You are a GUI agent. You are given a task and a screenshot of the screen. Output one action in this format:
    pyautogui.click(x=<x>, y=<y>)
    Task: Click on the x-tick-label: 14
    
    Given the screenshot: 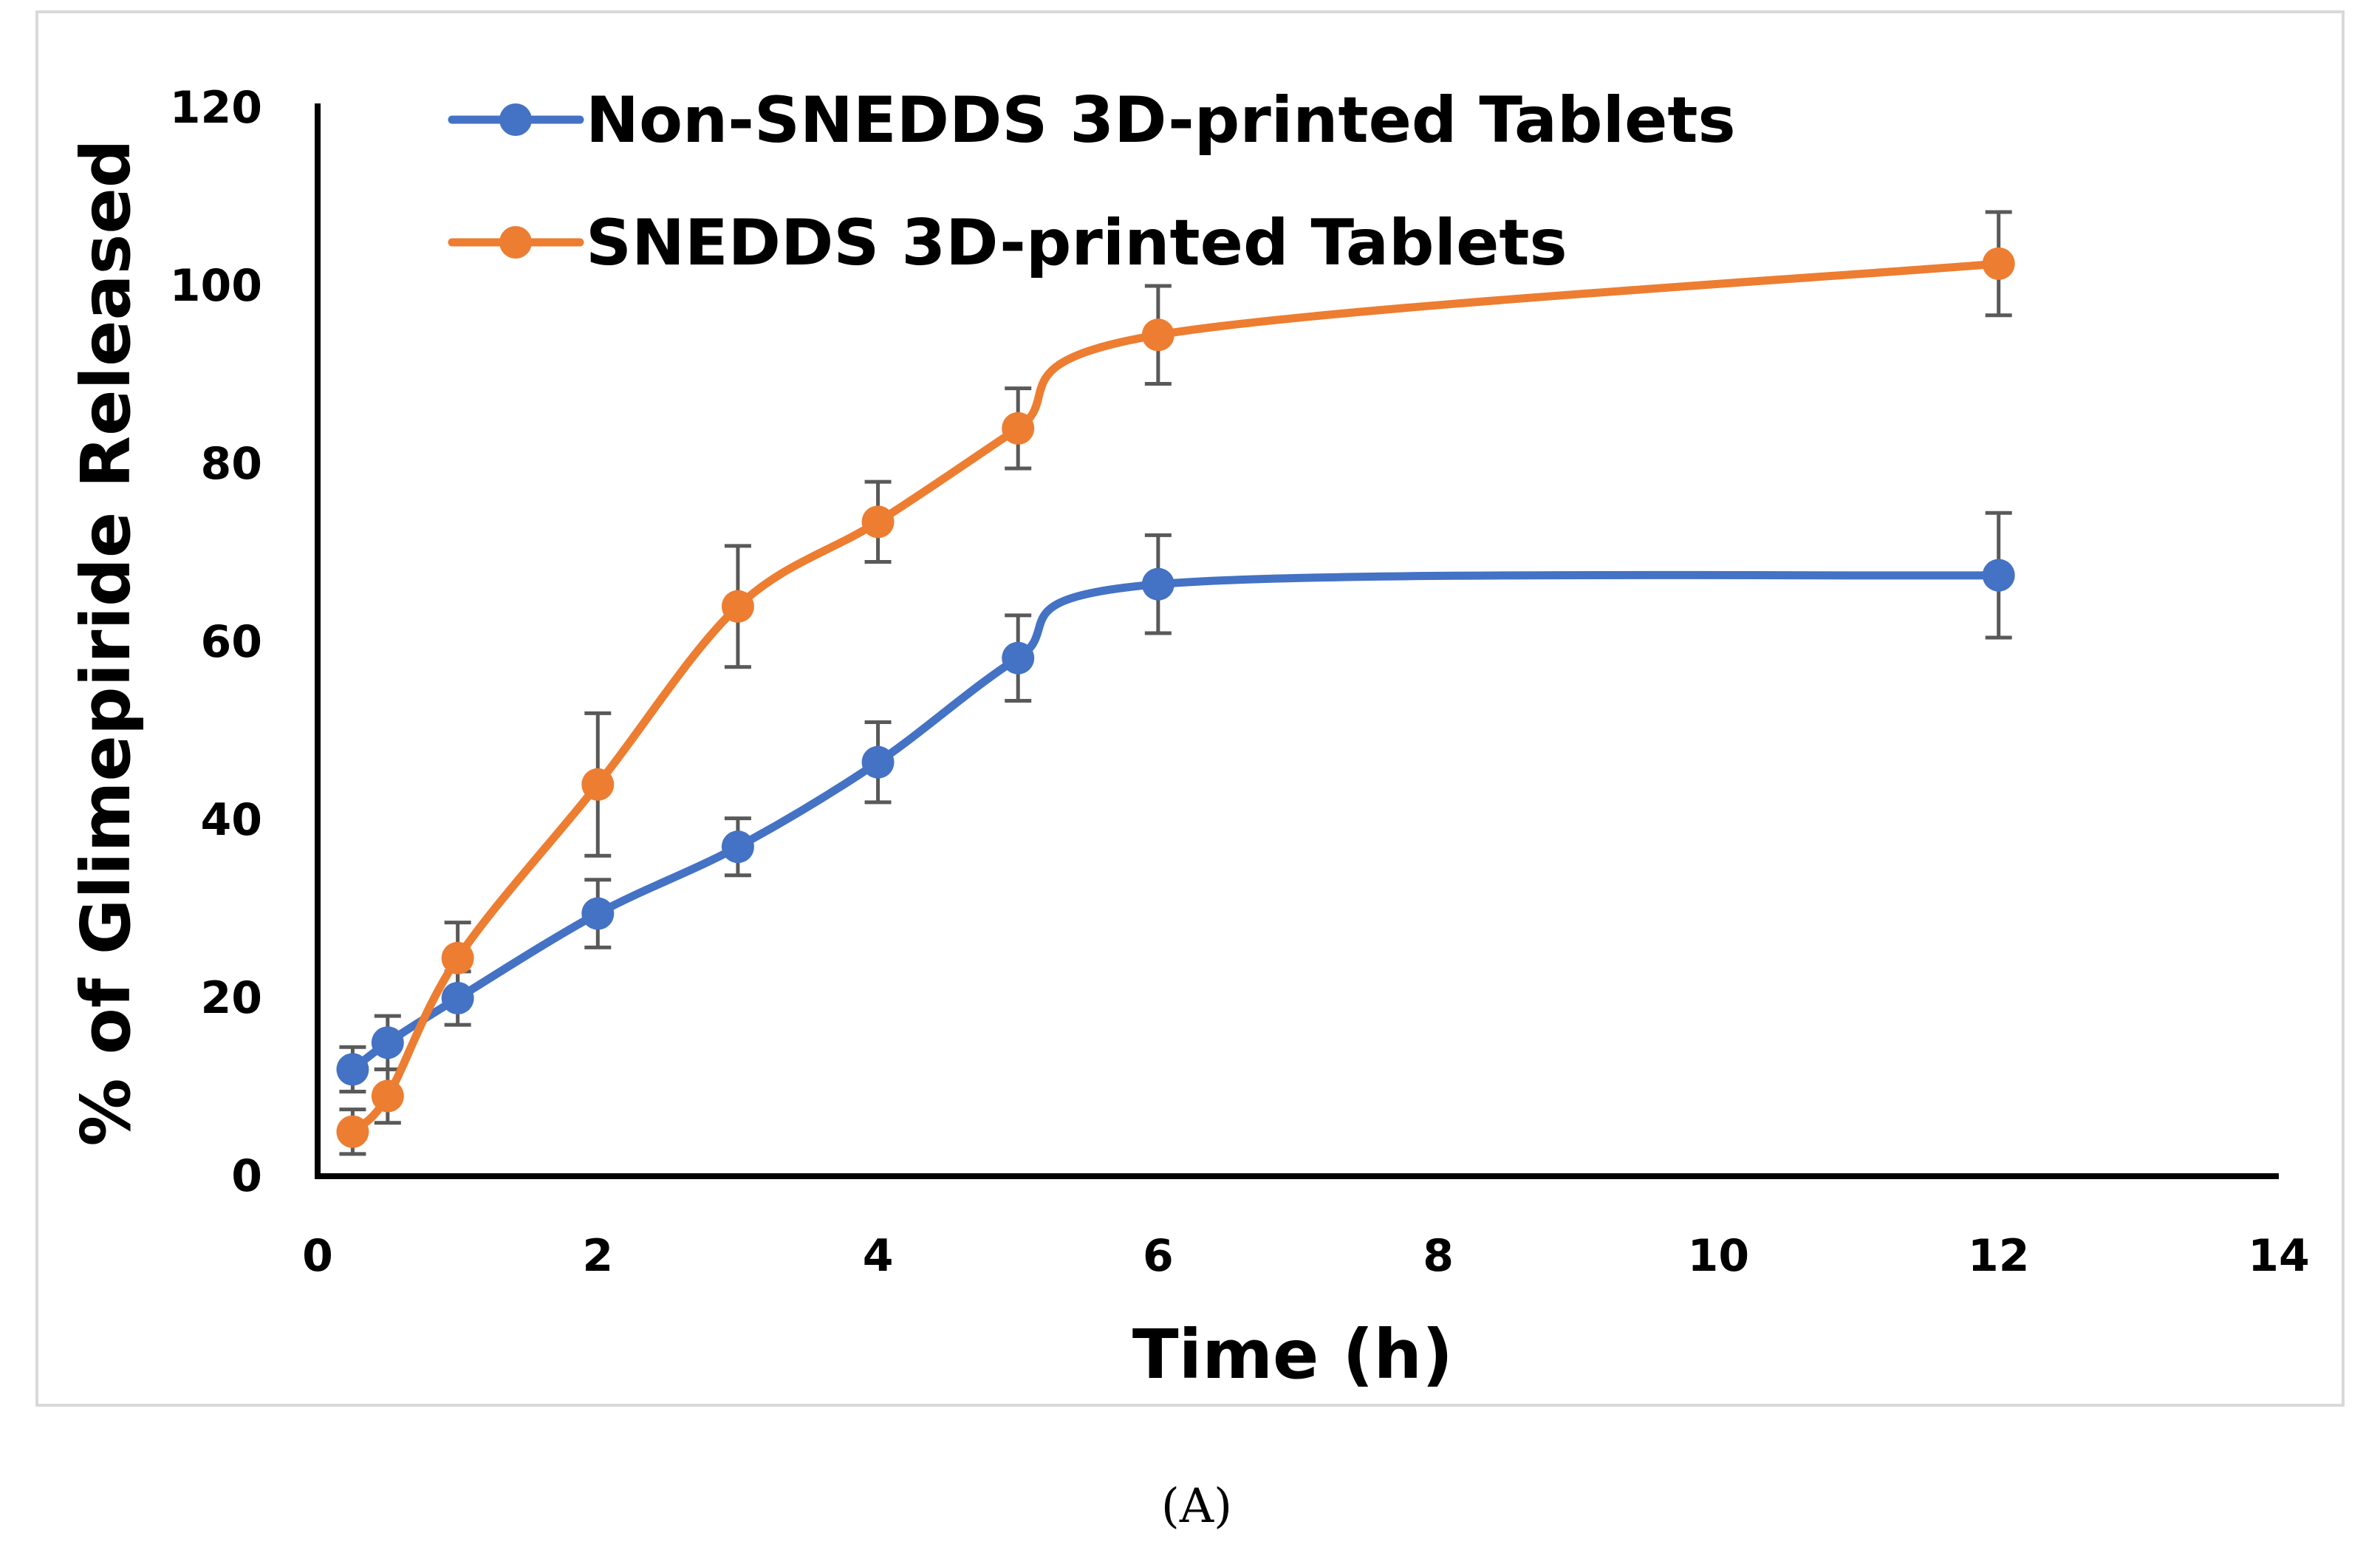 What is the action you would take?
    pyautogui.click(x=2279, y=1256)
    